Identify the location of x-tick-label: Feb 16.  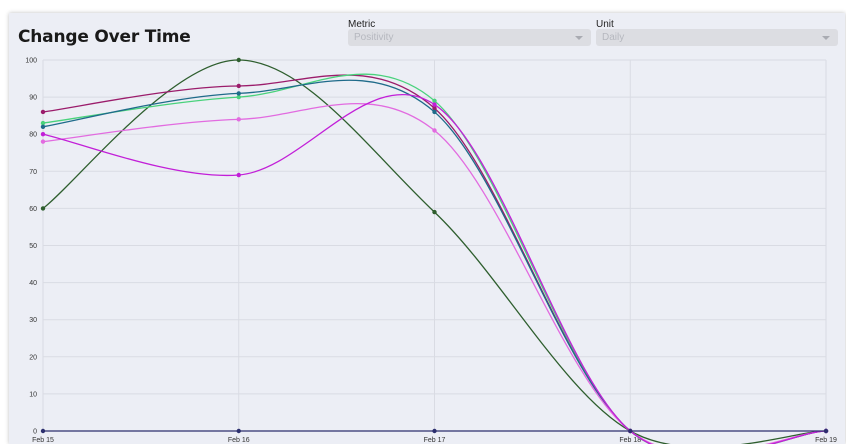
(239, 440).